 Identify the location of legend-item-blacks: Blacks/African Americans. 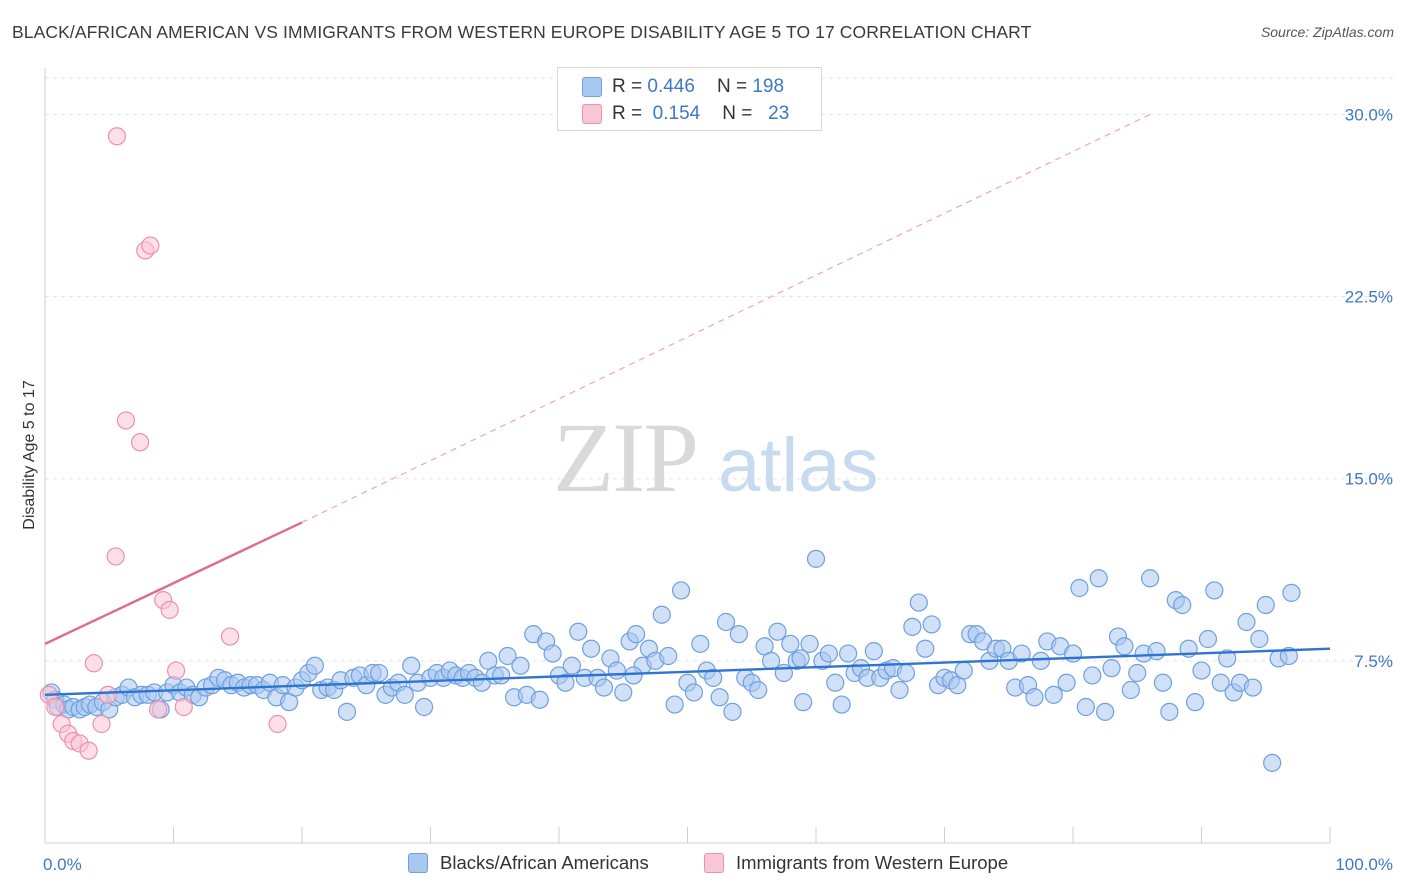
(528, 863).